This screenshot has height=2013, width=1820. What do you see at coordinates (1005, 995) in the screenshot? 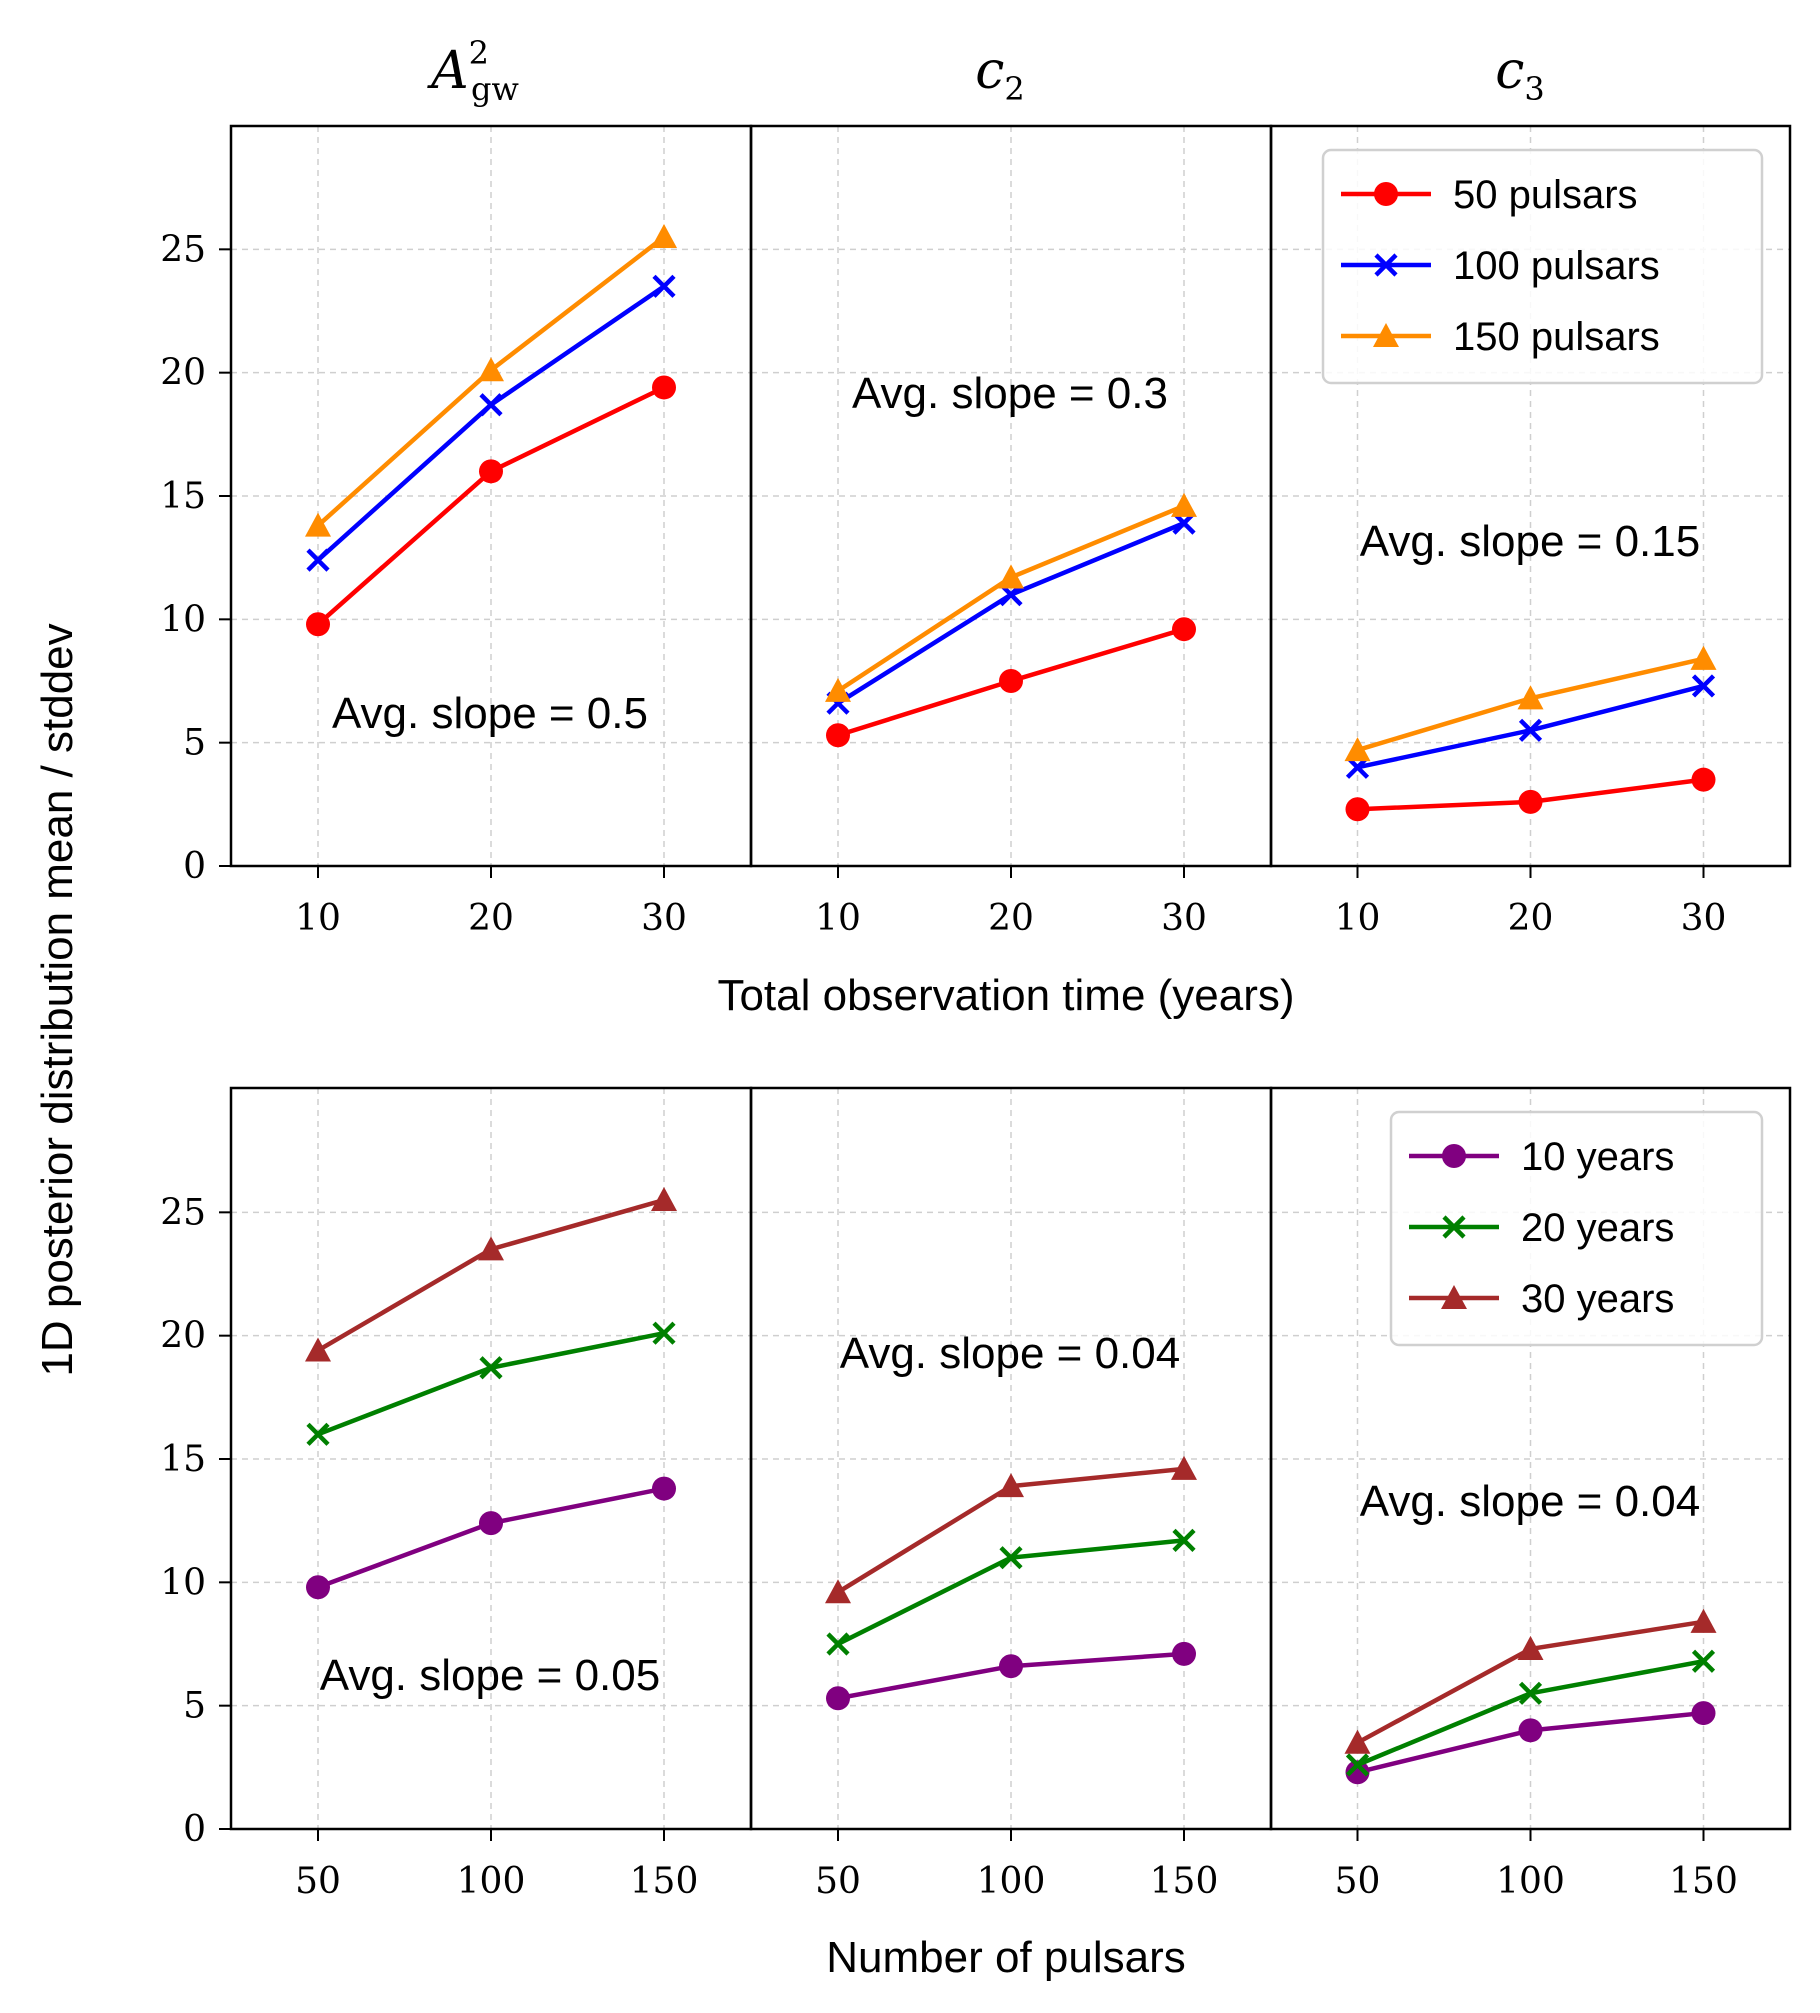
I see `x-axis-label-top: Total observation time (years)` at bounding box center [1005, 995].